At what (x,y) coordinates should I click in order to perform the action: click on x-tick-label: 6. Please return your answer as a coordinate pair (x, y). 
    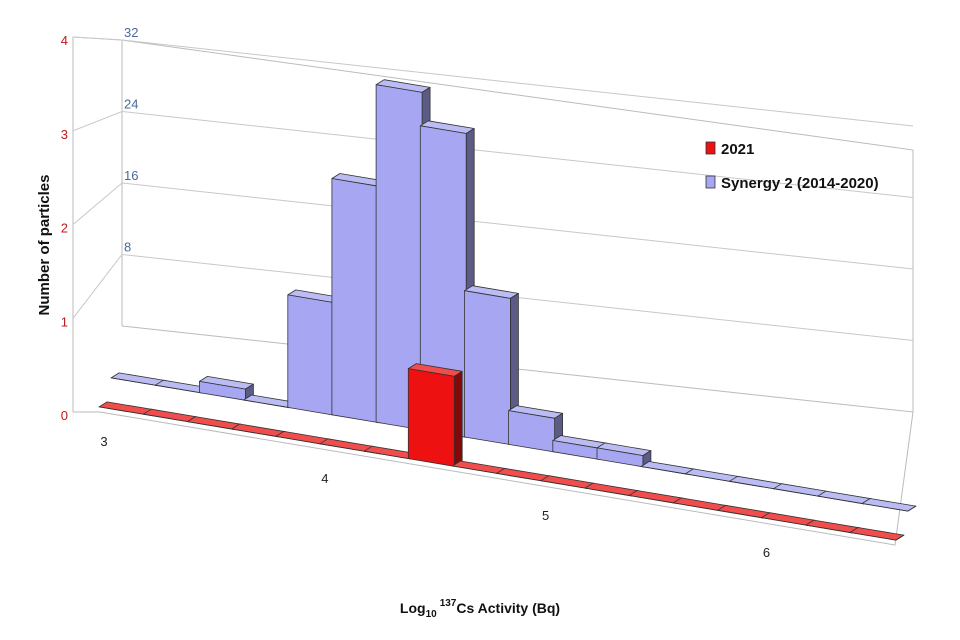
    Looking at the image, I should click on (766, 552).